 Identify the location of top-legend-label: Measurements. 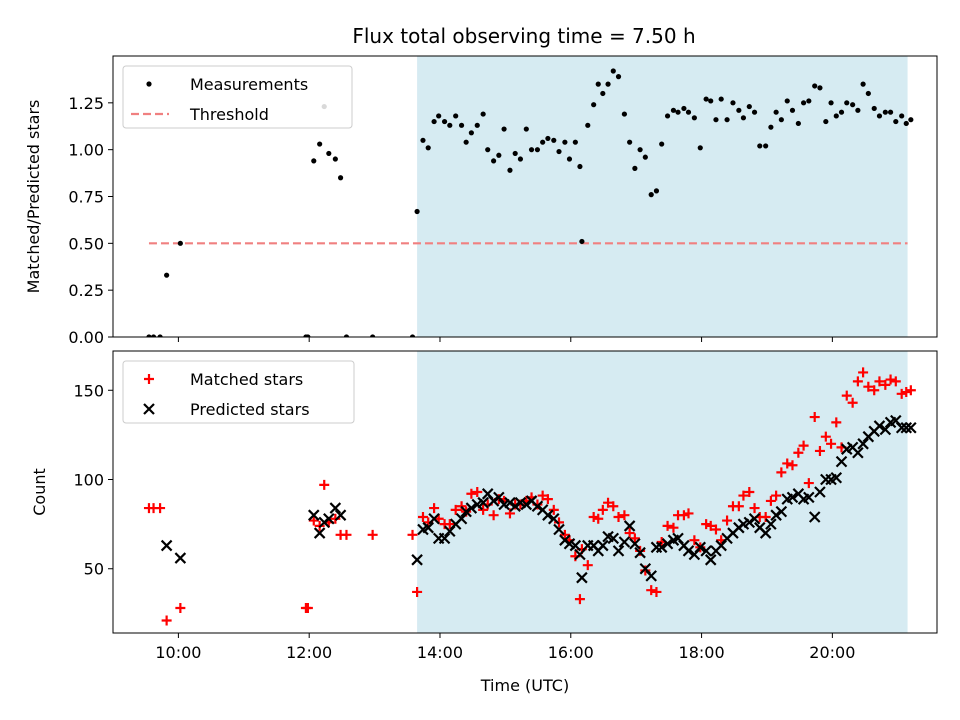
(249, 84).